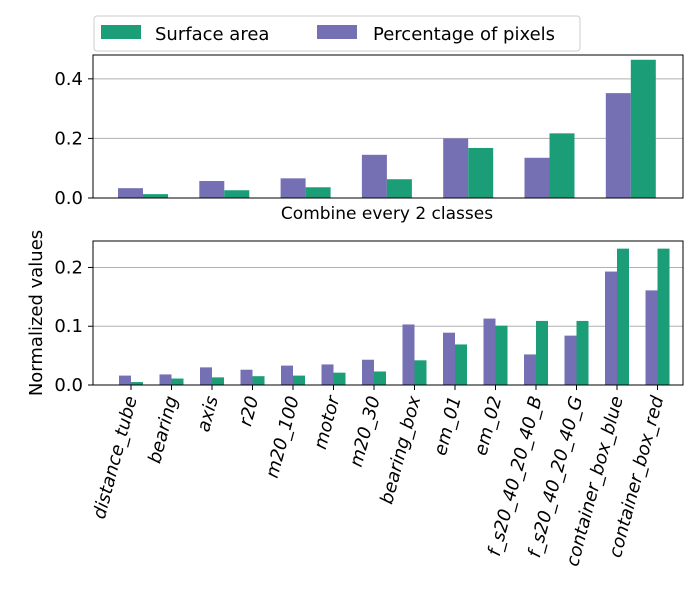 Image resolution: width=700 pixels, height=600 pixels. What do you see at coordinates (212, 34) in the screenshot?
I see `legend-label-surface-area: Surface area` at bounding box center [212, 34].